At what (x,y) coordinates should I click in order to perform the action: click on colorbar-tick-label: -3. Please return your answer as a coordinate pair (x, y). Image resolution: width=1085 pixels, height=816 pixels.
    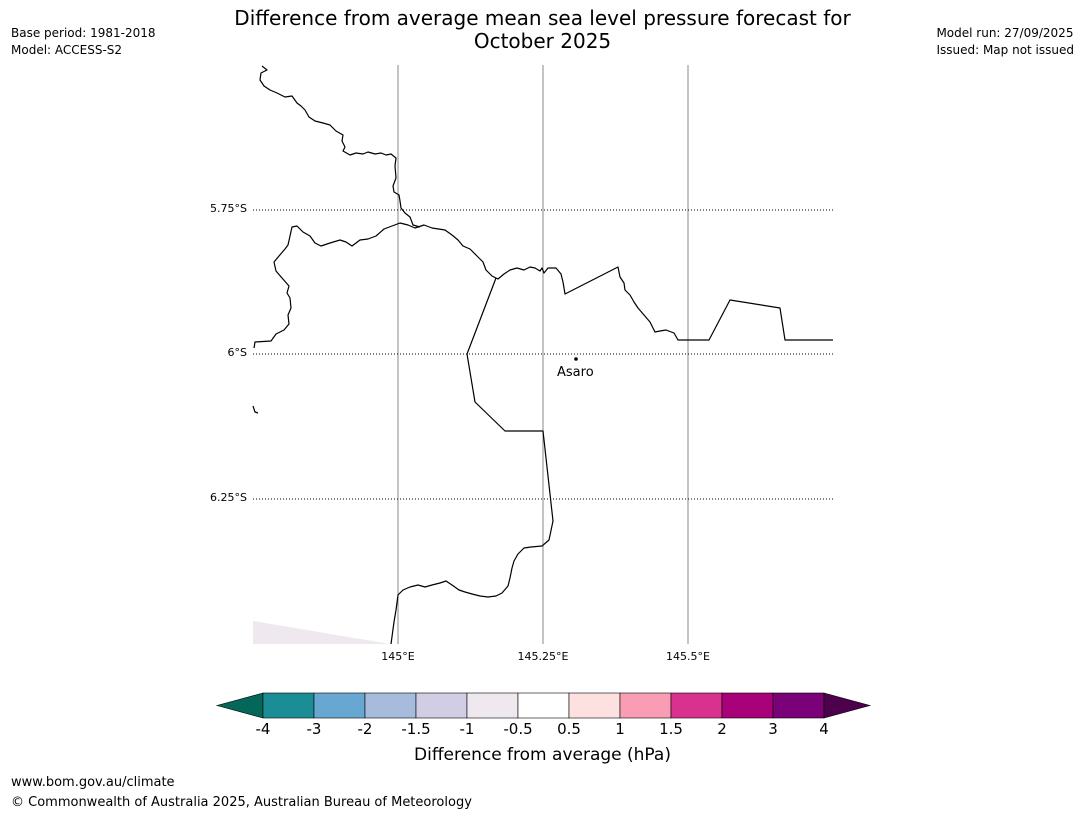
    Looking at the image, I should click on (314, 729).